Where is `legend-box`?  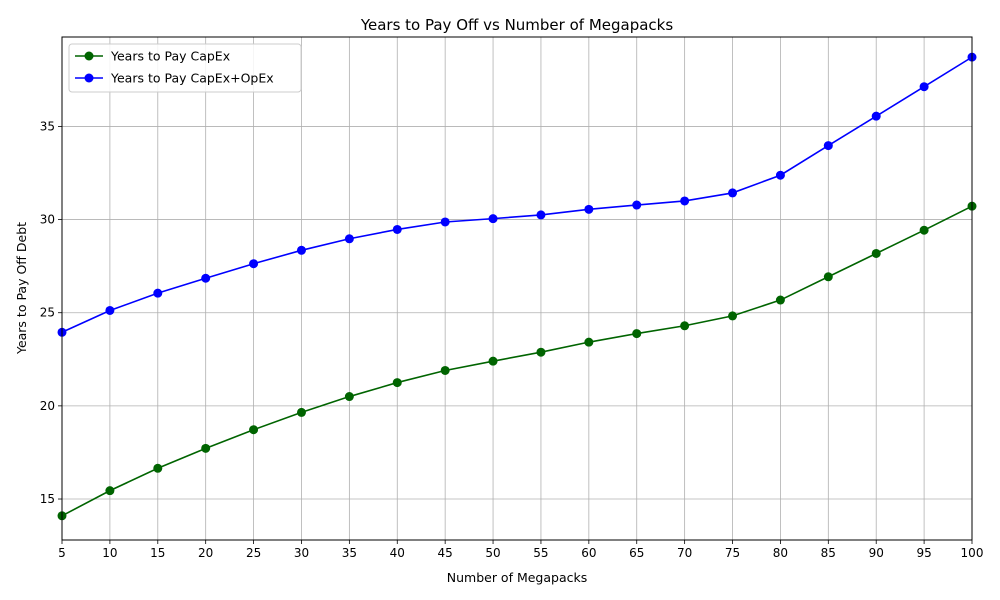
legend-box is located at coordinates (185, 68).